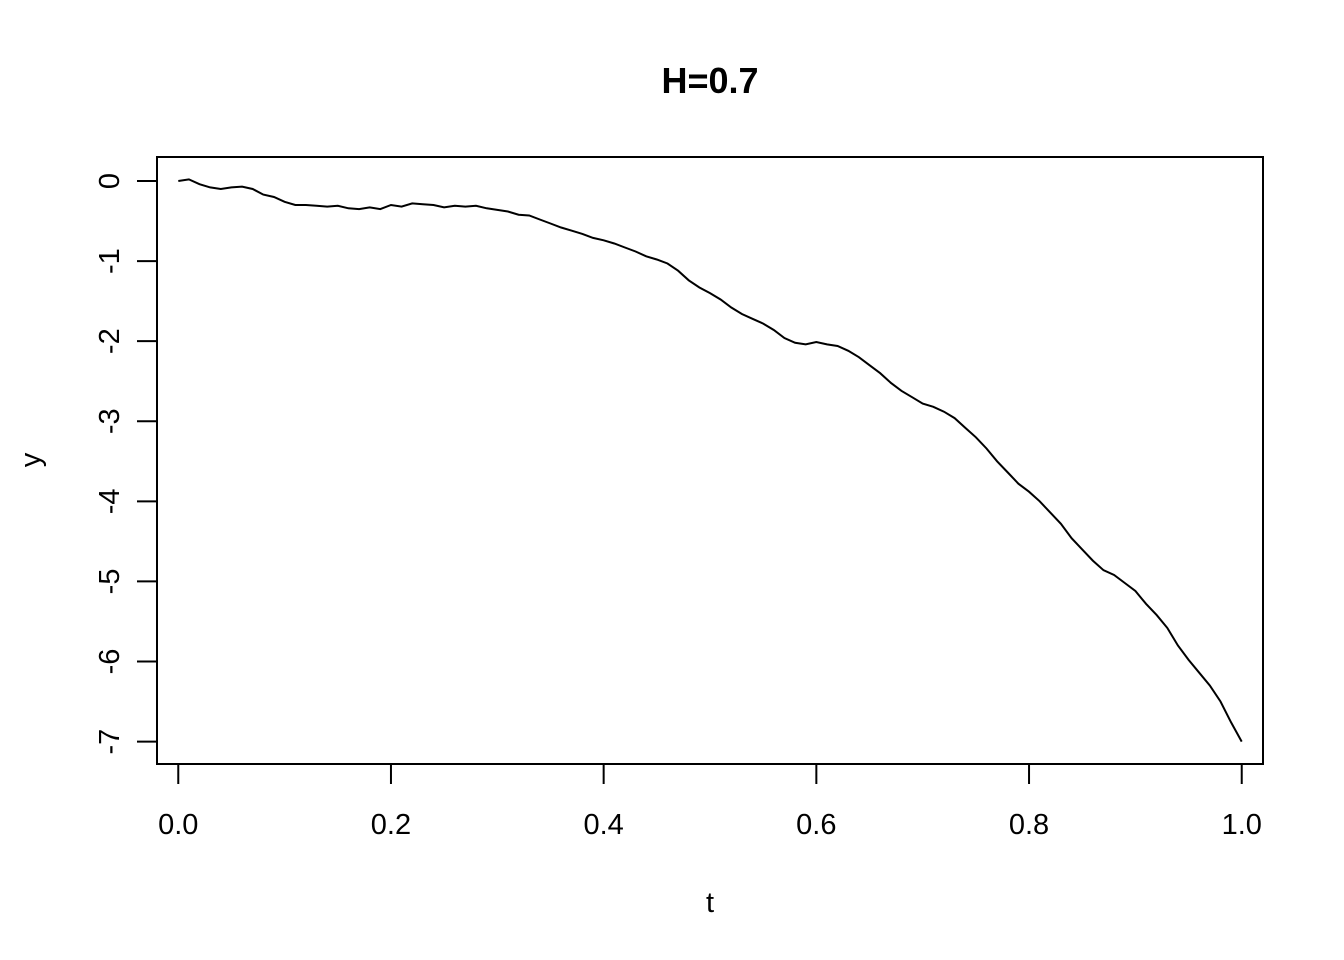  Describe the element at coordinates (31, 459) in the screenshot. I see `y-axis-label: y` at that location.